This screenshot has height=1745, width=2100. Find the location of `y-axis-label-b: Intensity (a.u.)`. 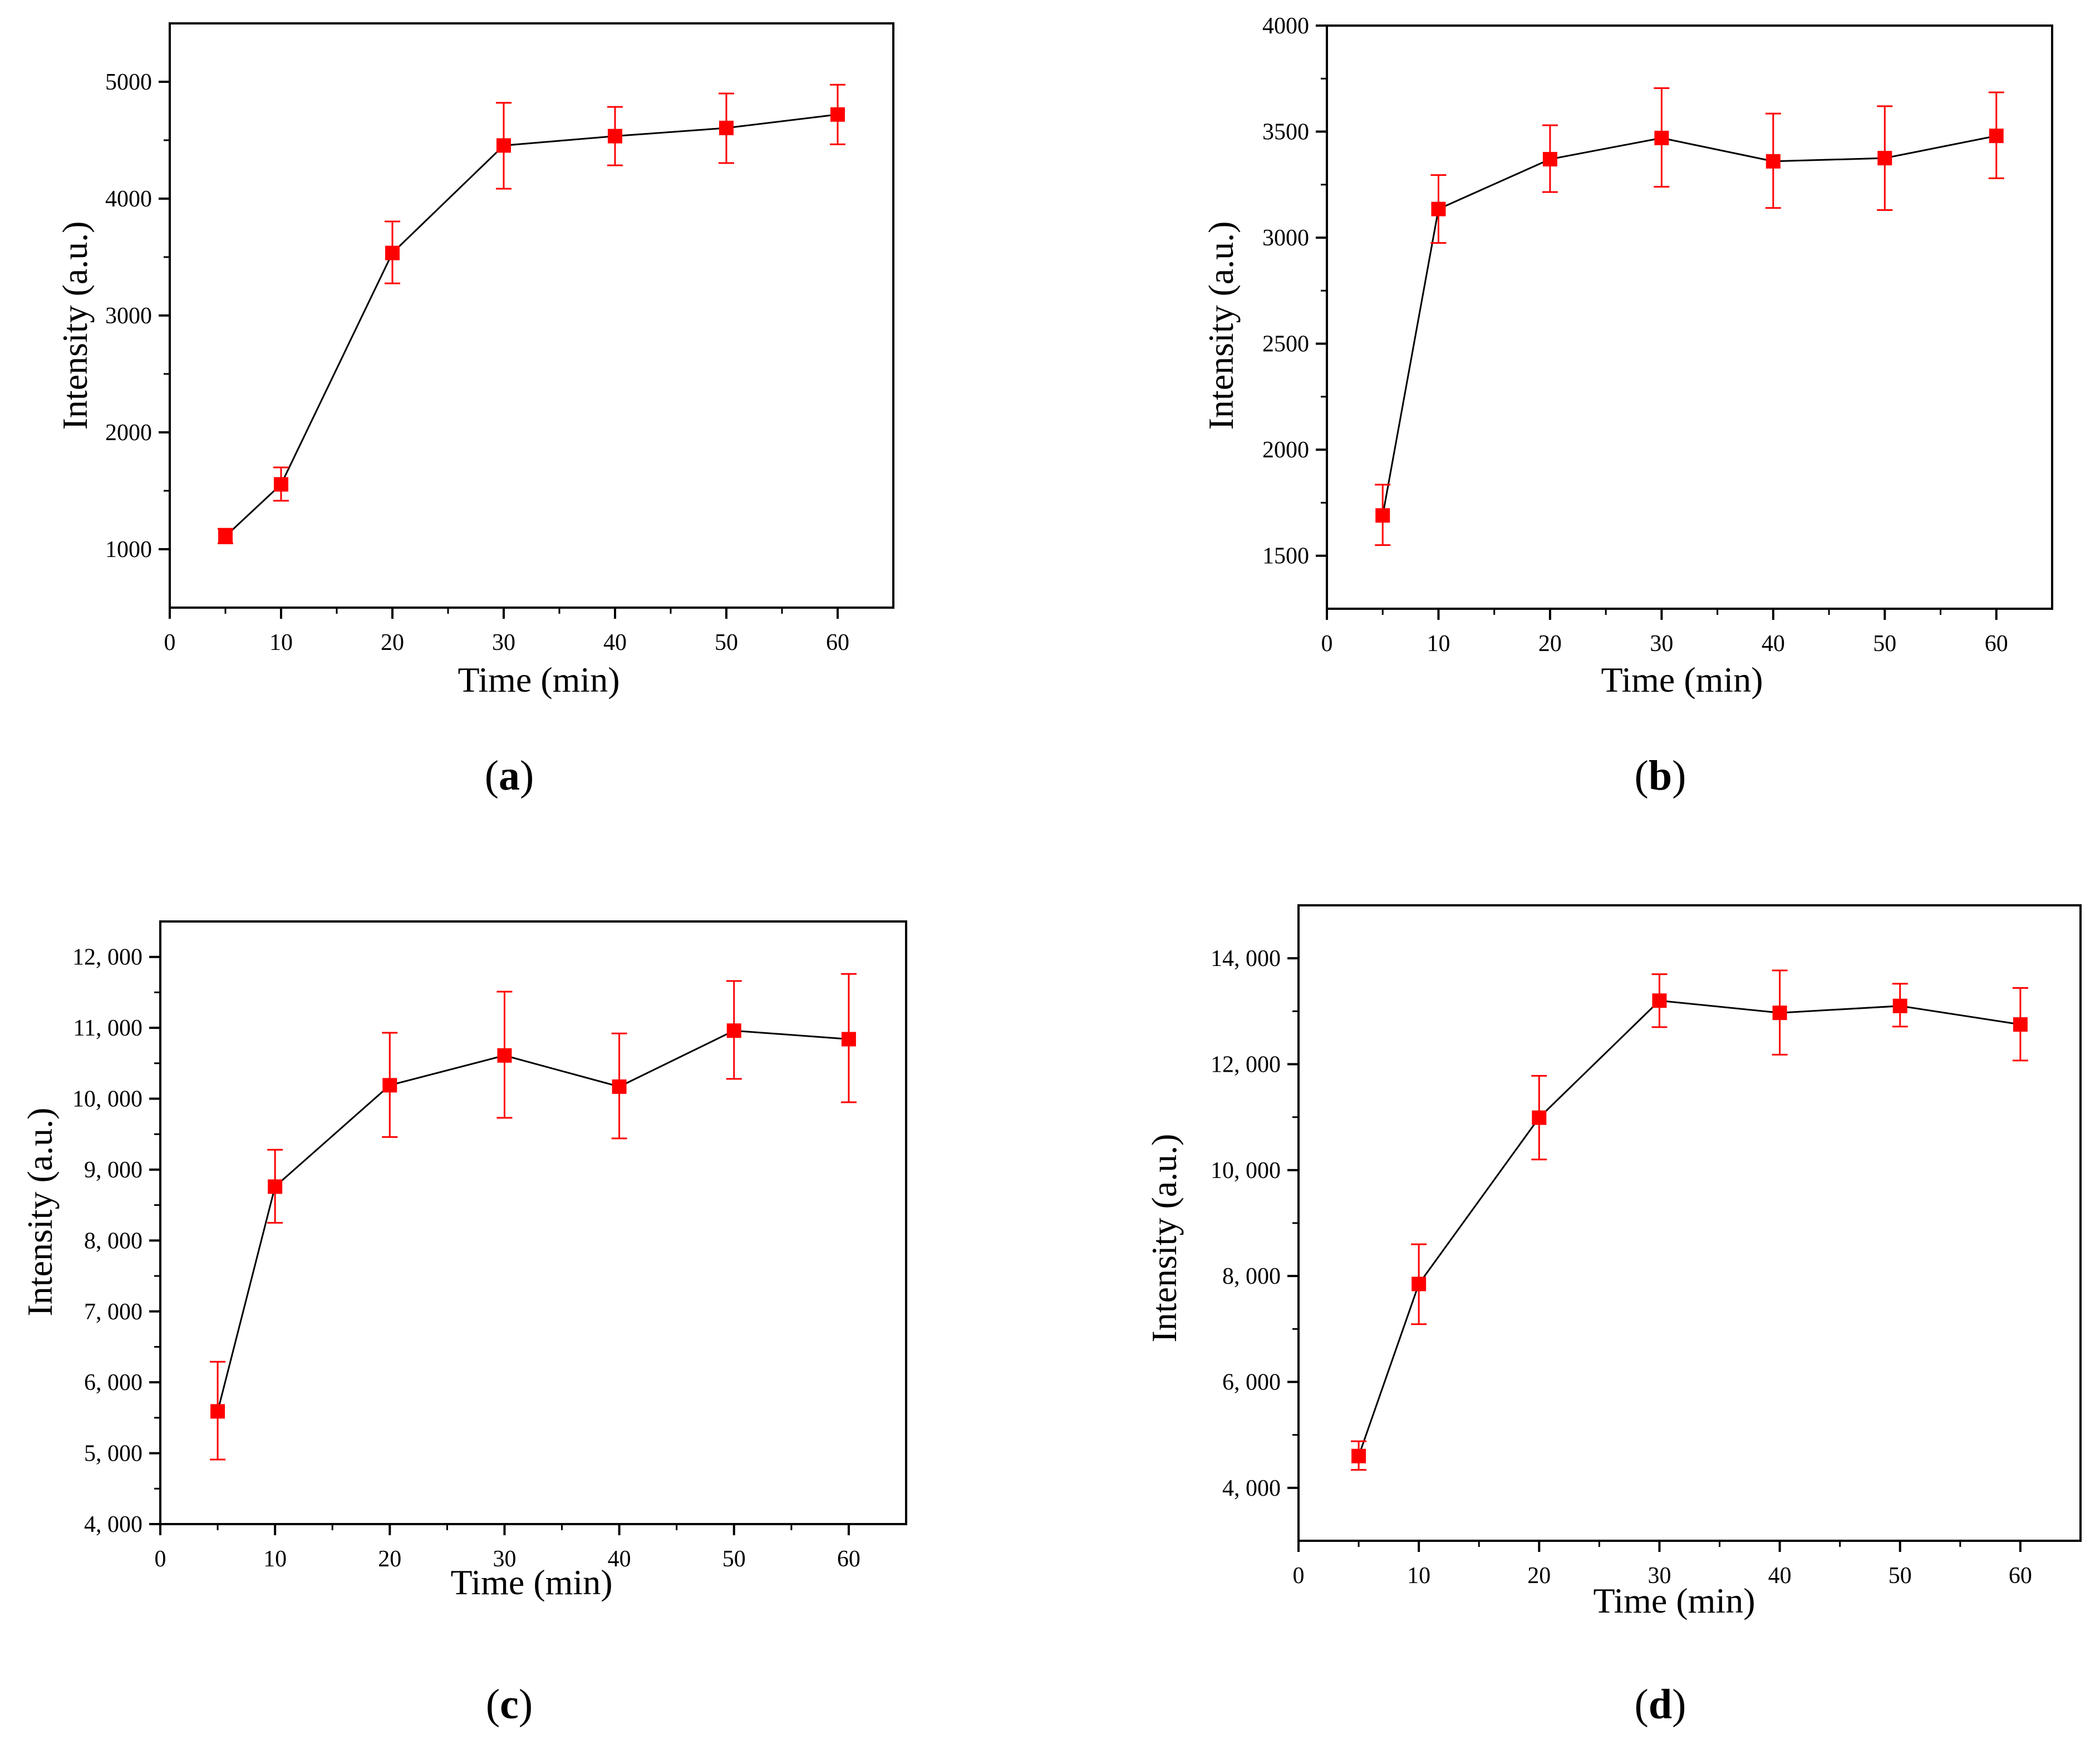

y-axis-label-b: Intensity (a.u.) is located at coordinates (1221, 326).